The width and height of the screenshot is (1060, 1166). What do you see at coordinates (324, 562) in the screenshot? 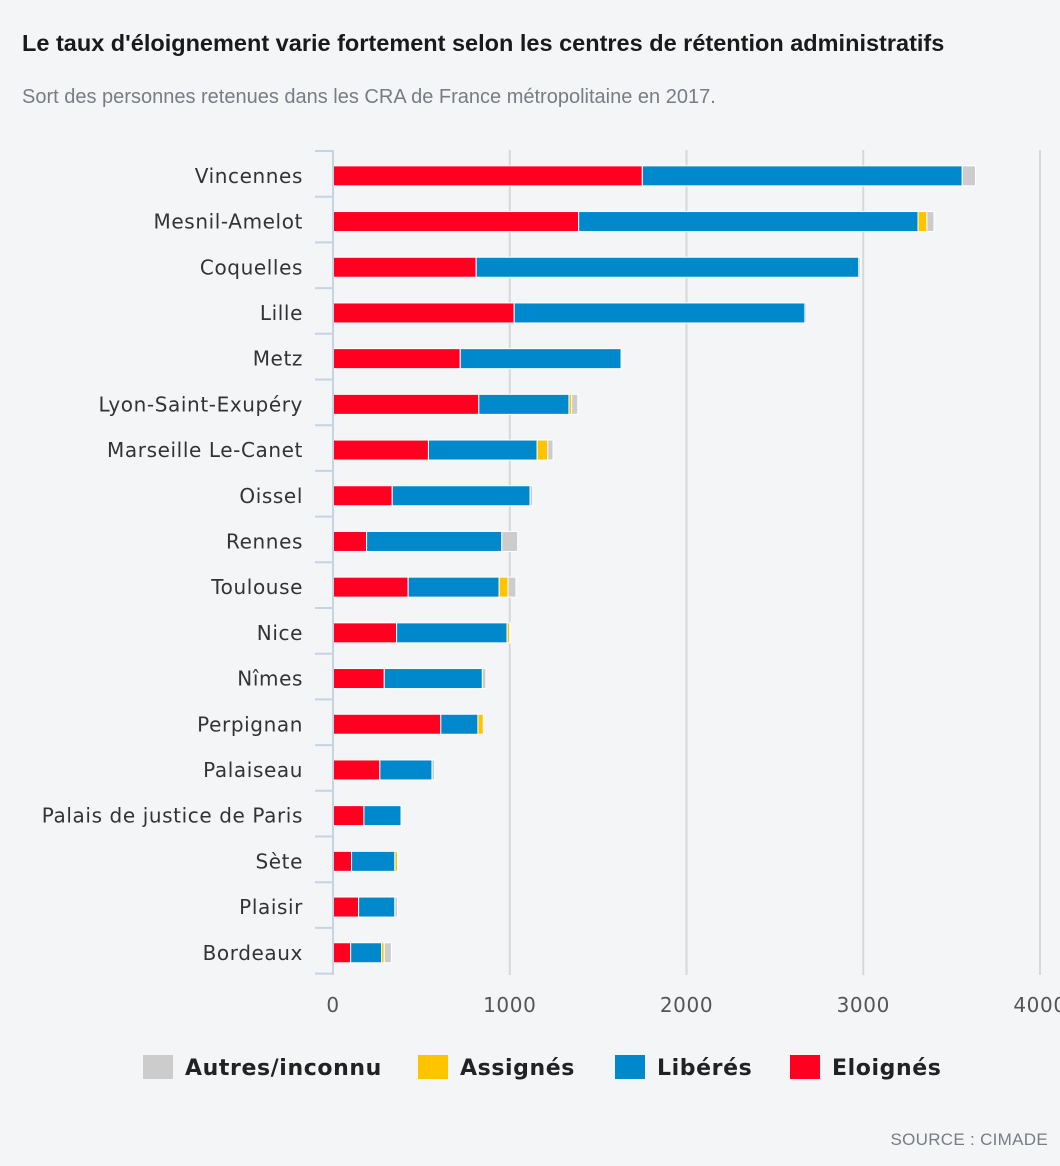
I see `y-axis` at bounding box center [324, 562].